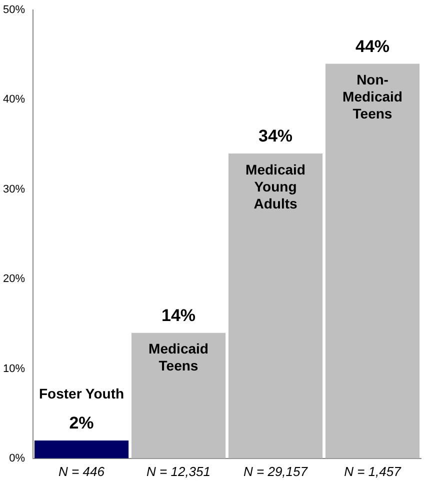 This screenshot has width=427, height=490. Describe the element at coordinates (14, 100) in the screenshot. I see `y-tick-label: 40%` at that location.